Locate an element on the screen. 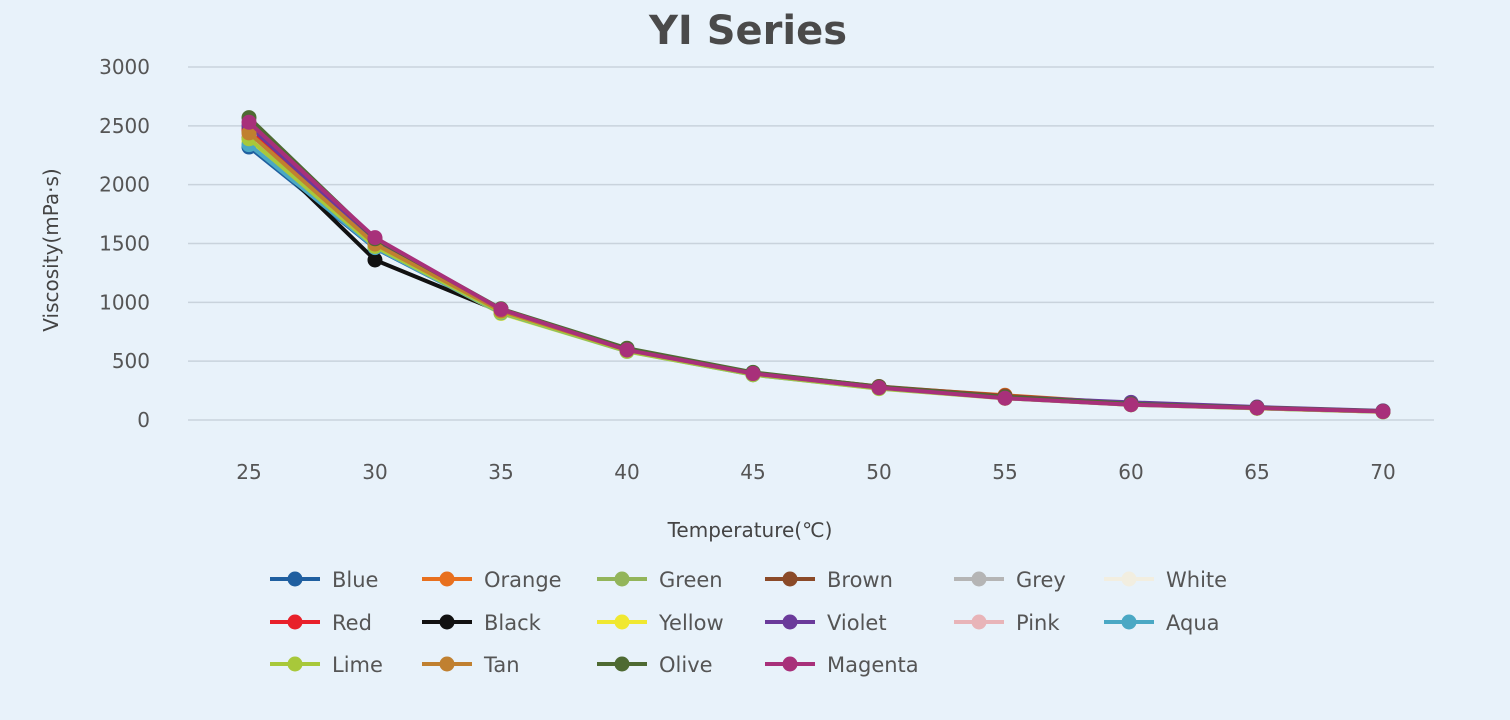  legend-item: Tan is located at coordinates (471, 665).